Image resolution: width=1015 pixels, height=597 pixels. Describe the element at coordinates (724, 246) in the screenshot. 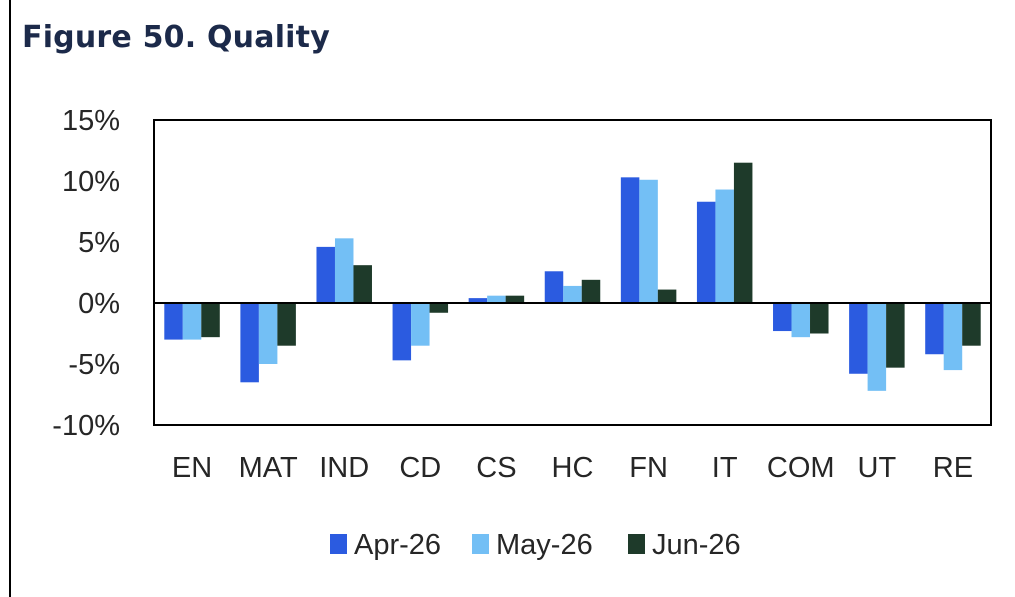

I see `bar-May-26-IT` at that location.